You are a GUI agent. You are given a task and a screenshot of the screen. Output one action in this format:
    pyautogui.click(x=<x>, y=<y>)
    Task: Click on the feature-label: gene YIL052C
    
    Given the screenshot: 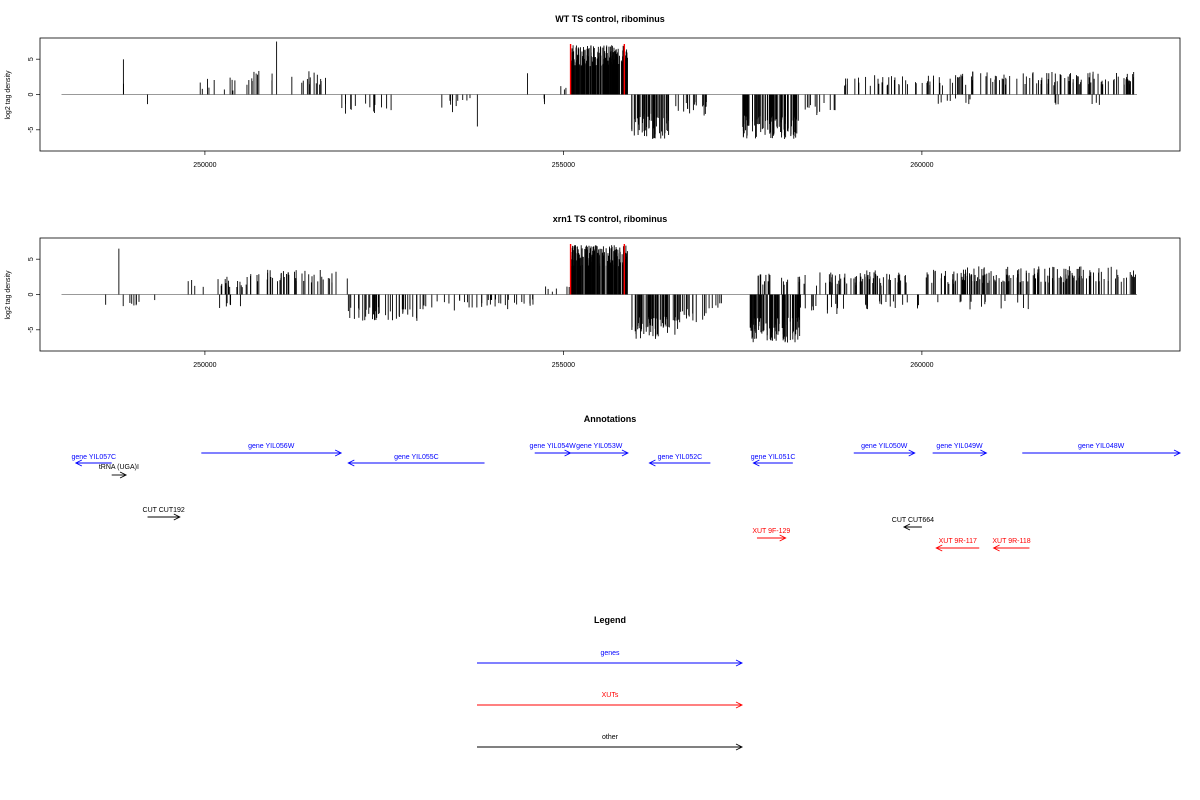 What is the action you would take?
    pyautogui.click(x=680, y=457)
    